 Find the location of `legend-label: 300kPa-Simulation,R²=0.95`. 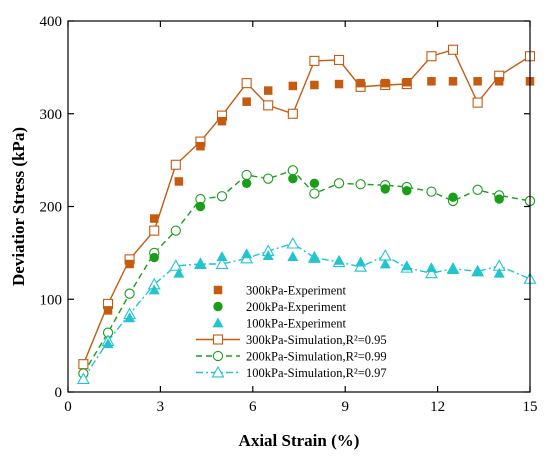

legend-label: 300kPa-Simulation,R²=0.95 is located at coordinates (316, 340).